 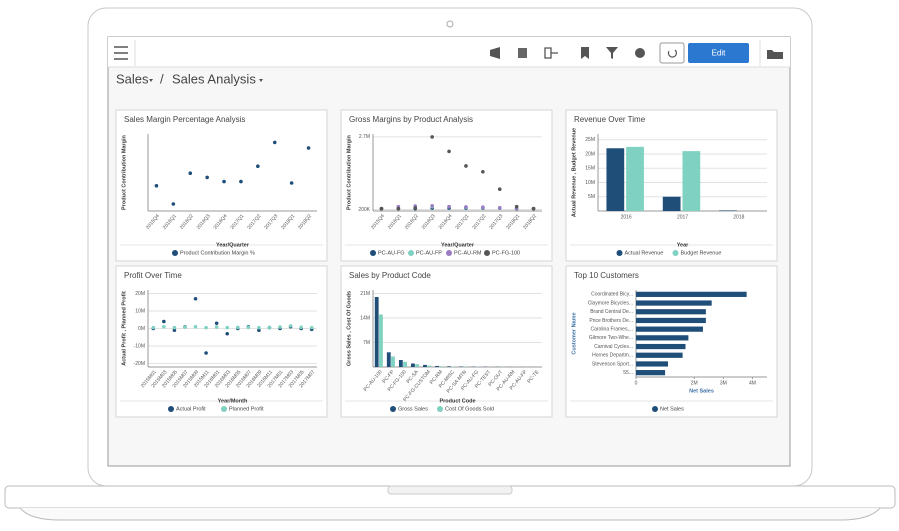 What do you see at coordinates (141, 329) in the screenshot?
I see `y-tick-label: 0M` at bounding box center [141, 329].